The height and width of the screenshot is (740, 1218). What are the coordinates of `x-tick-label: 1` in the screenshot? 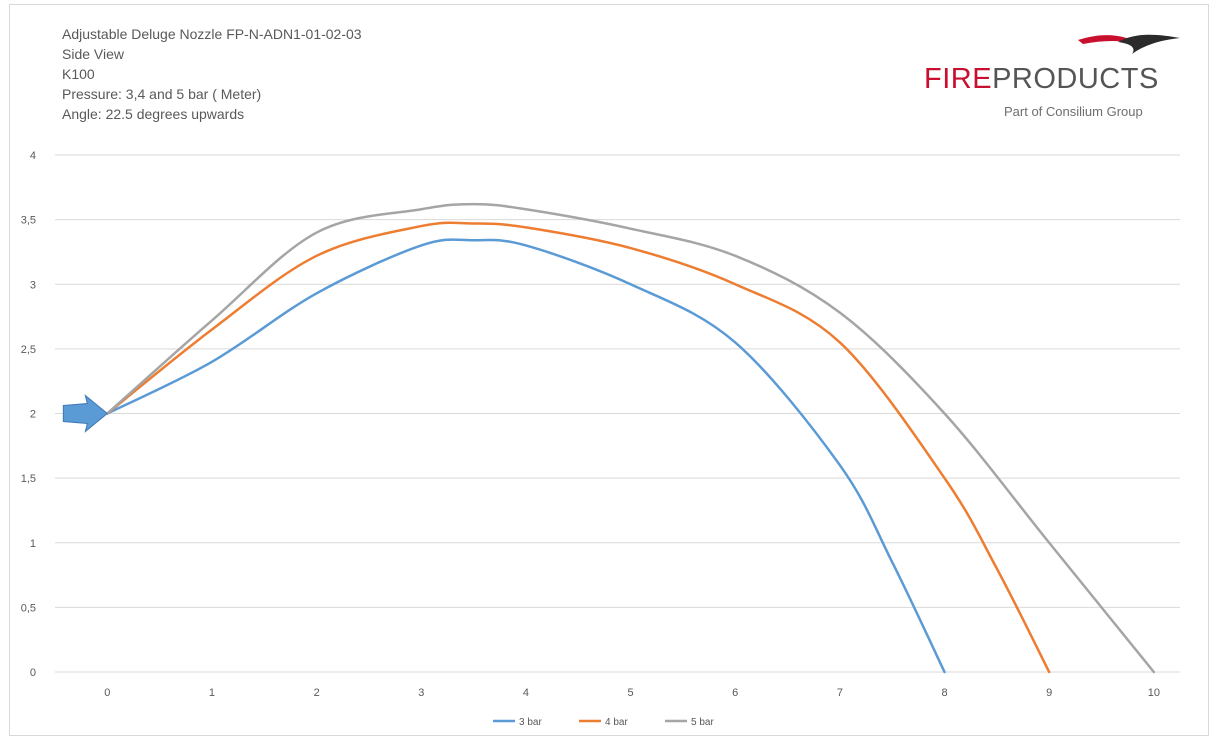 It's located at (212, 693).